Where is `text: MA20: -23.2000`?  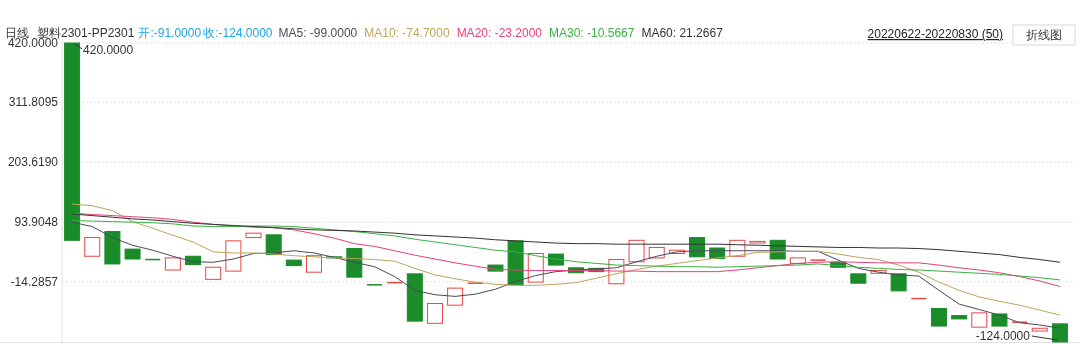
text: MA20: -23.2000 is located at coordinates (499, 33).